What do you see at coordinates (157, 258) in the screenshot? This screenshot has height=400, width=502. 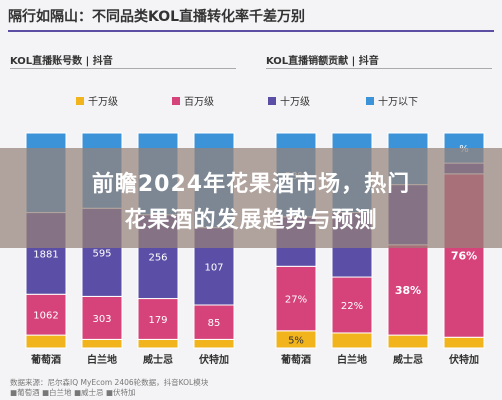 I see `data-label-c0-2-s2: 256` at bounding box center [157, 258].